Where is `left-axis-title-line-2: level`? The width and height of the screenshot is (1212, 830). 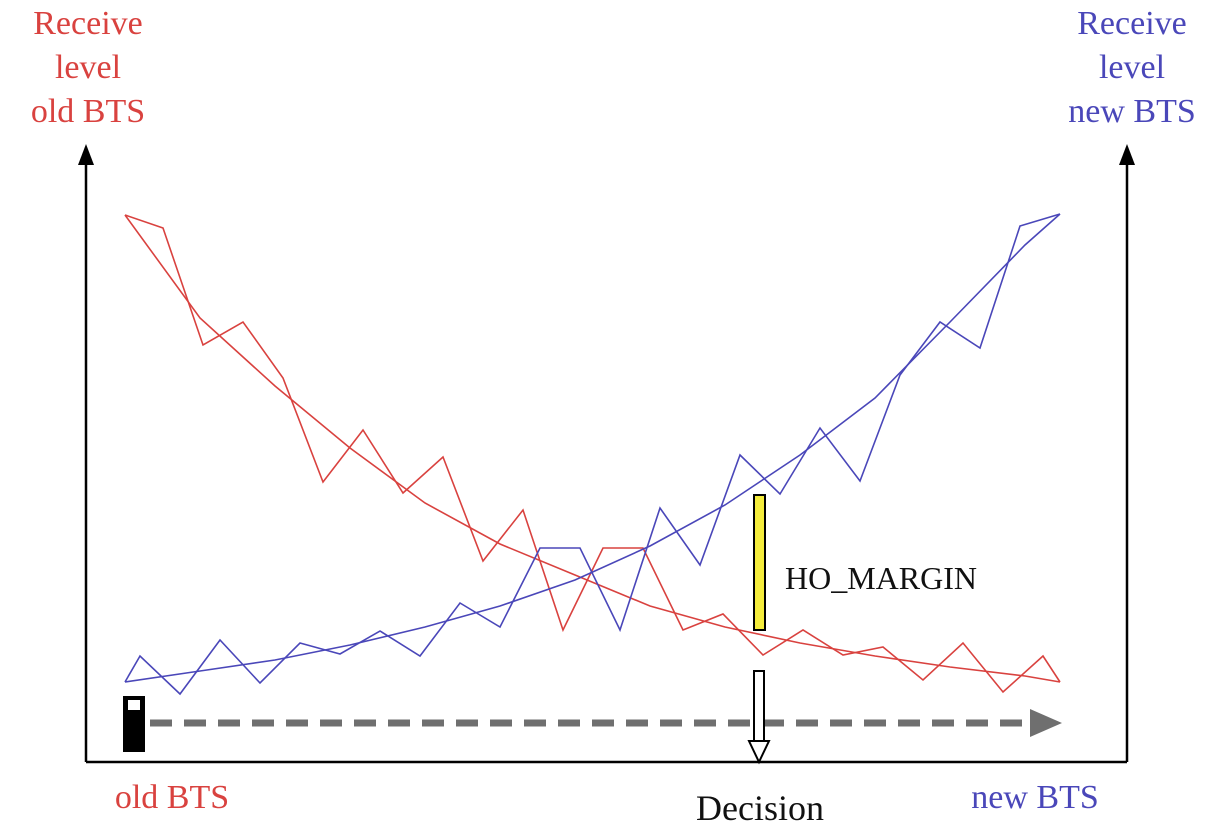 left-axis-title-line-2: level is located at coordinates (88, 67).